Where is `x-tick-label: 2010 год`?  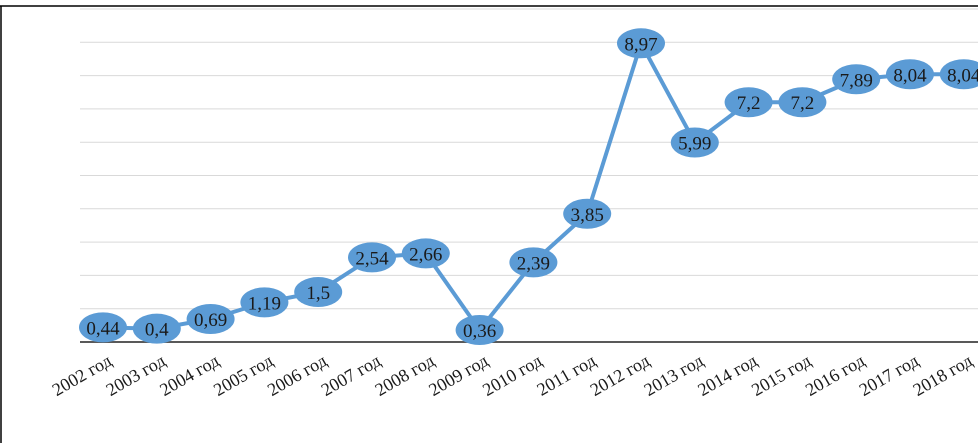
x-tick-label: 2010 год is located at coordinates (512, 375).